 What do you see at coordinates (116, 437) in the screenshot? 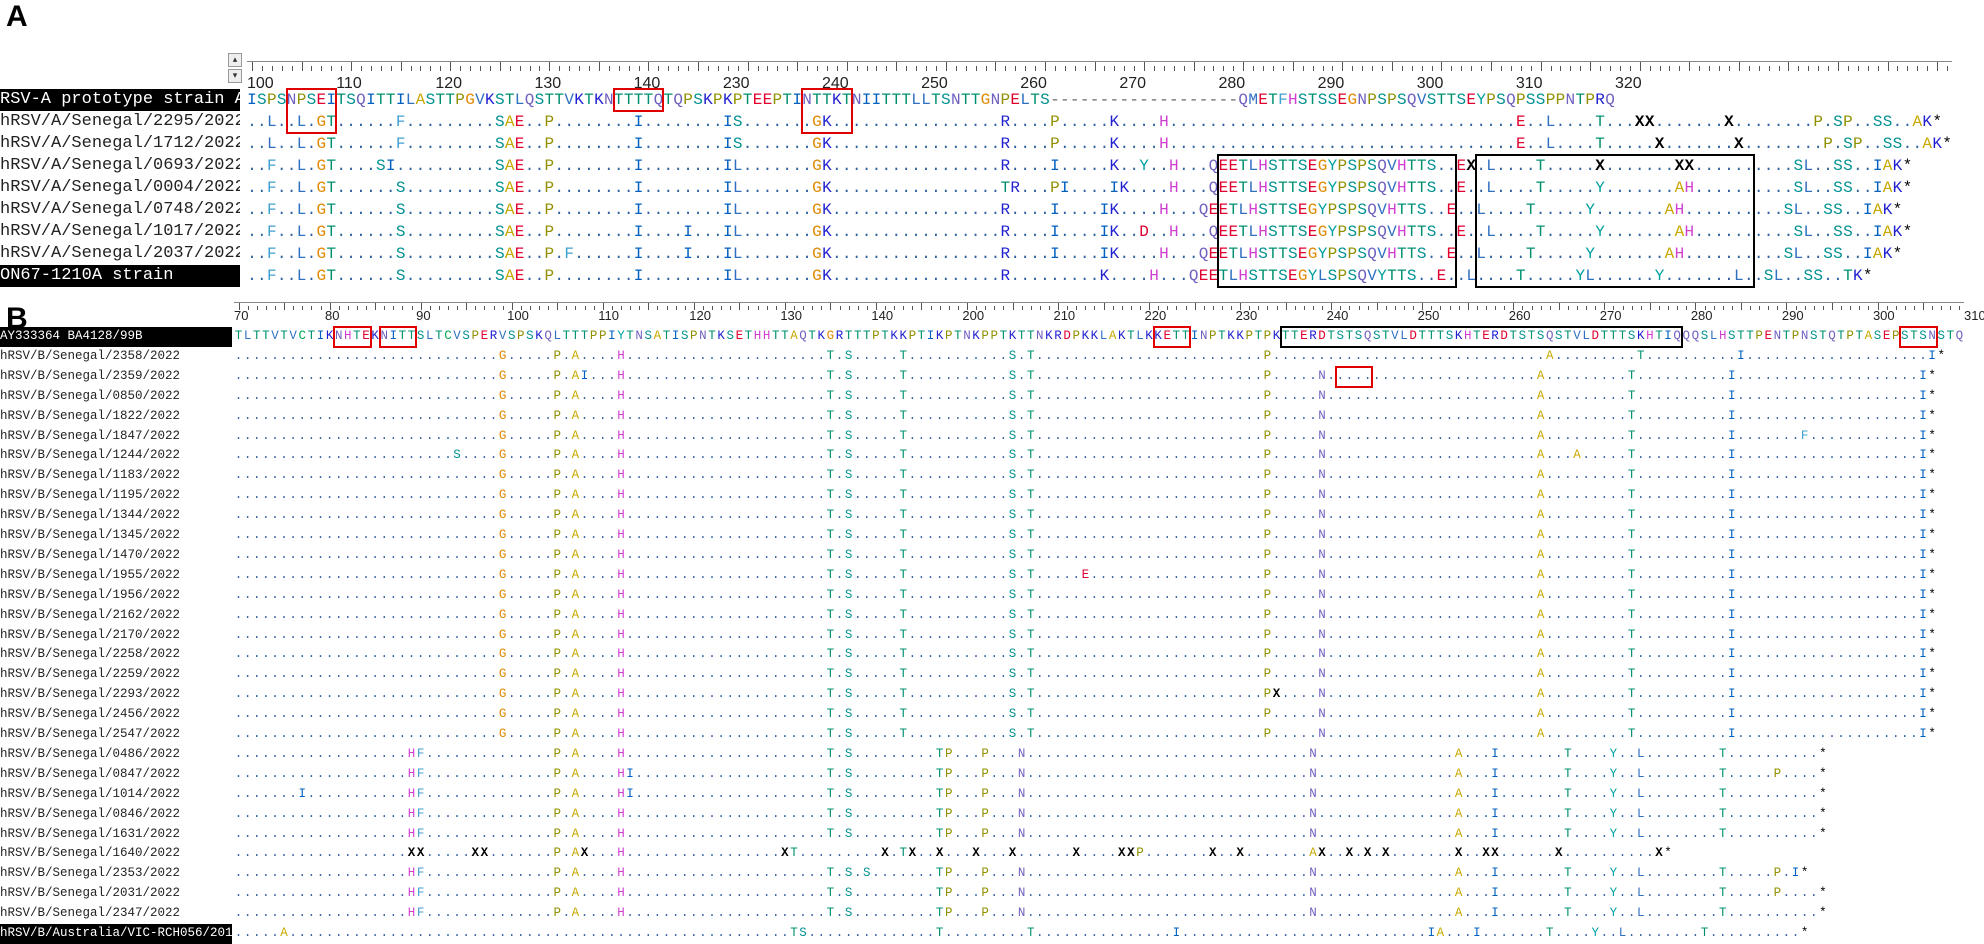
I see `sequence-name: hRSV/B/Senegal/1847/2022` at bounding box center [116, 437].